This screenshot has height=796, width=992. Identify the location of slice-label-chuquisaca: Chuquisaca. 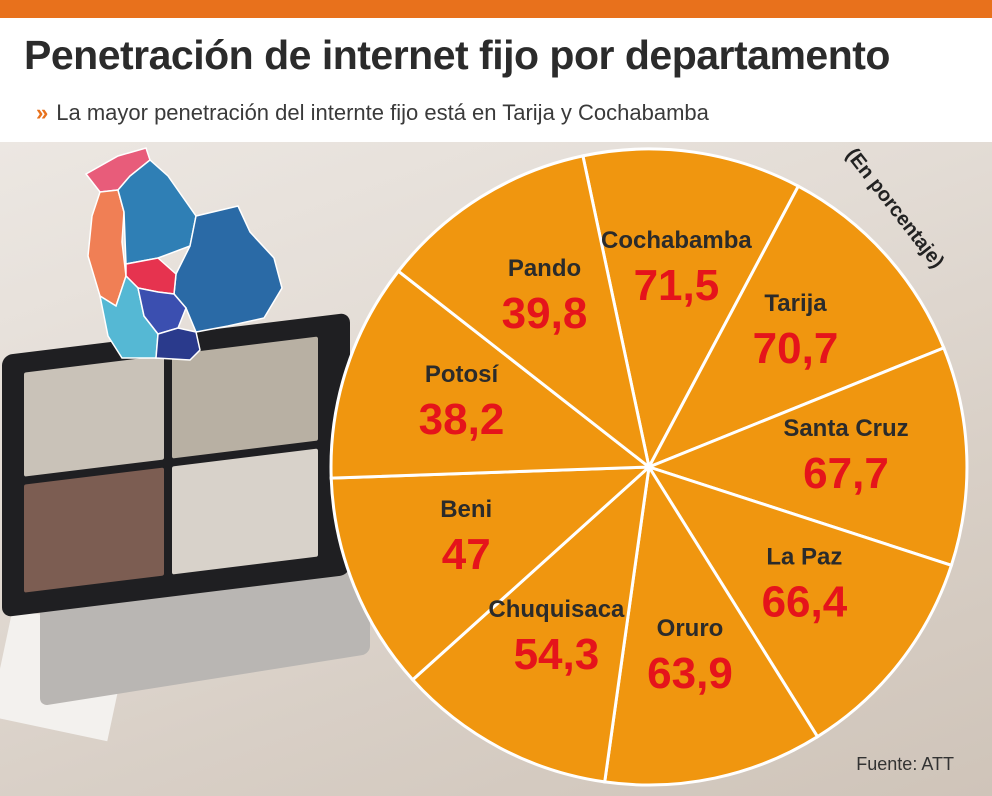
(556, 609).